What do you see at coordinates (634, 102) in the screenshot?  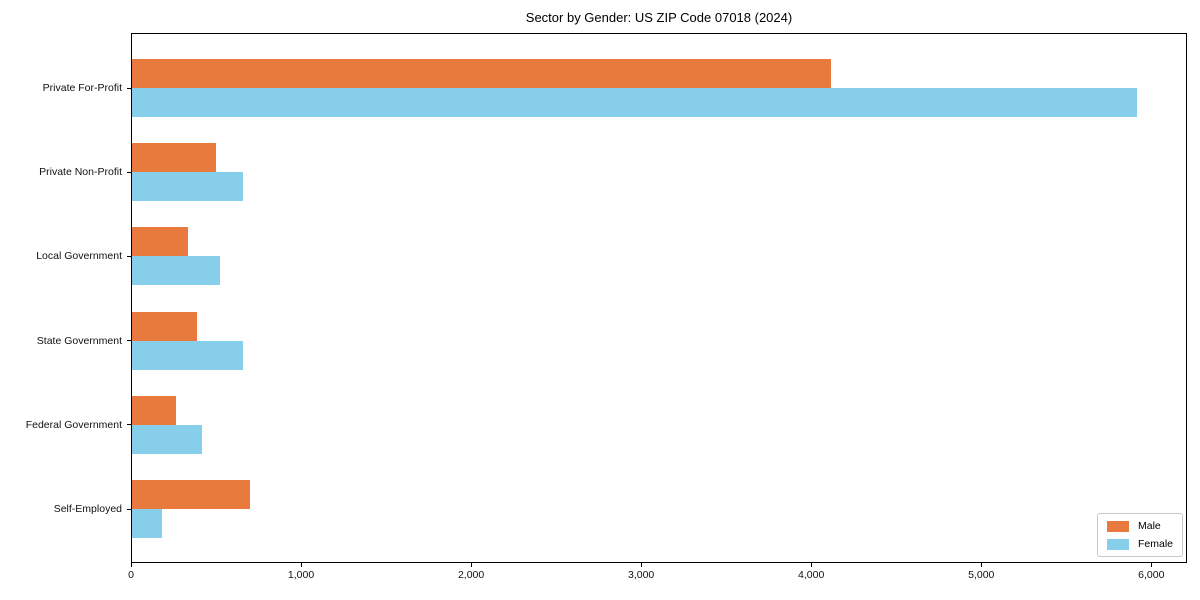 I see `bar-female-private-for-profit` at bounding box center [634, 102].